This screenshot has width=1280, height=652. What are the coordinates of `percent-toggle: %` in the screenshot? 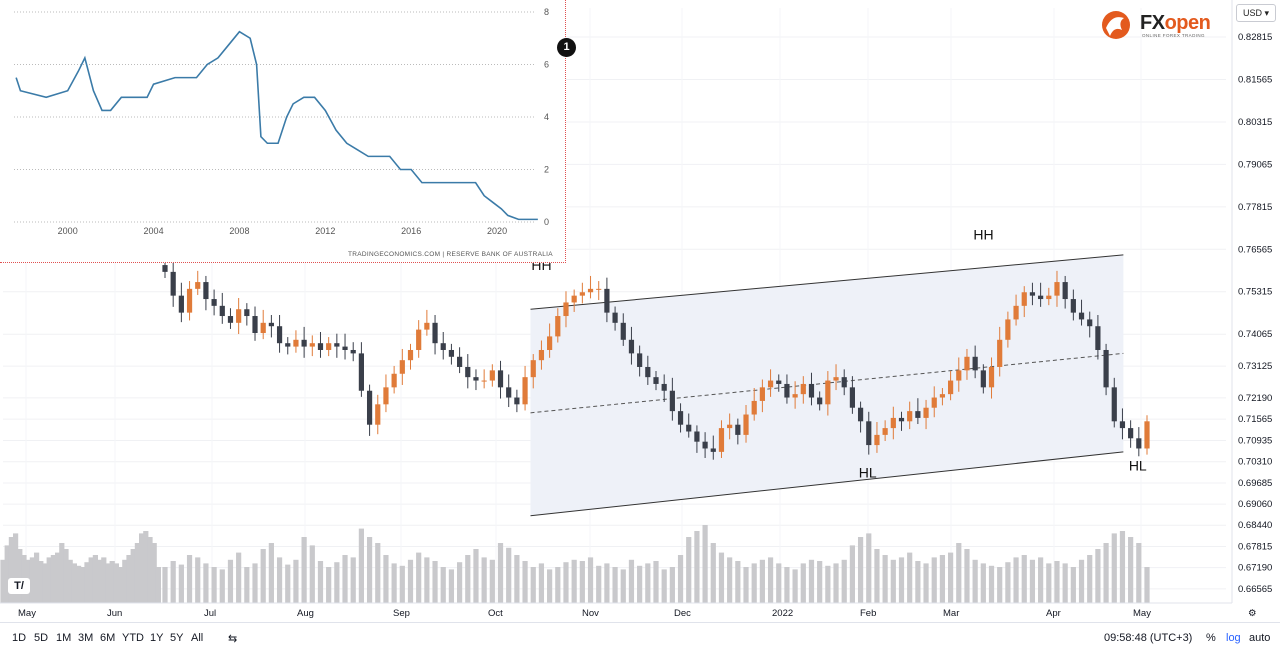 It's located at (1211, 638).